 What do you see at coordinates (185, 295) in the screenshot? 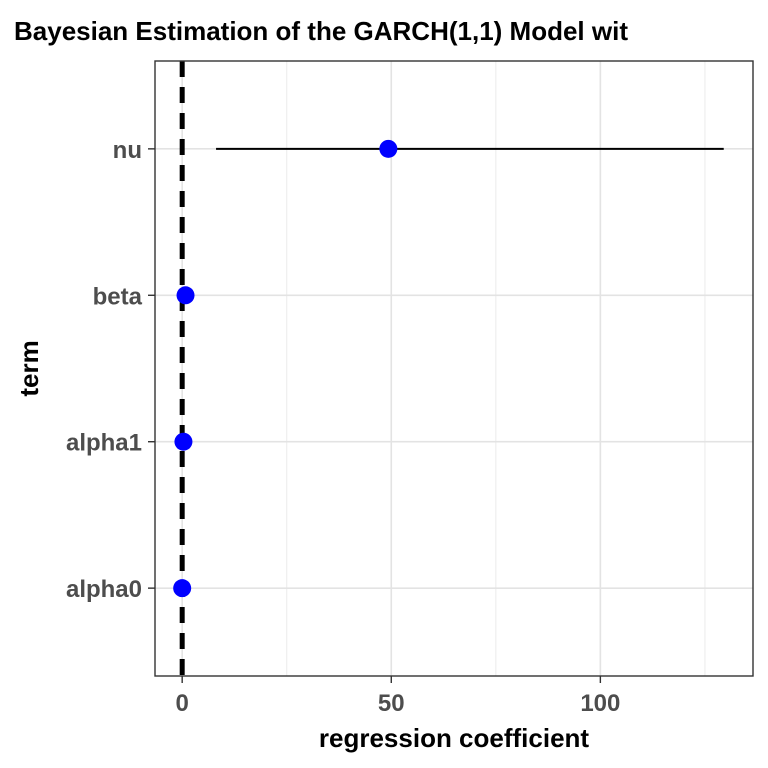
I see `point-beta` at bounding box center [185, 295].